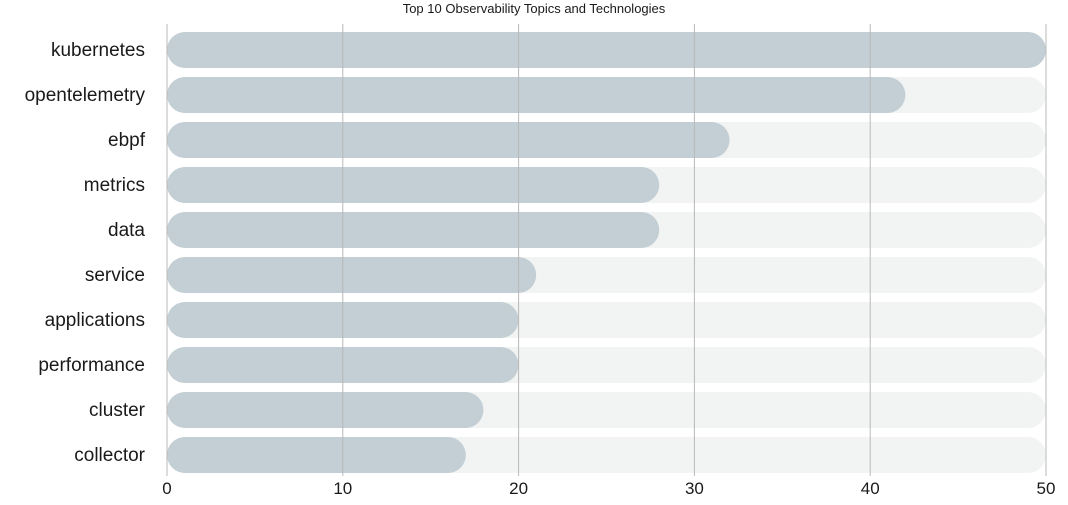  I want to click on y-tick-label: ebpf, so click(127, 140).